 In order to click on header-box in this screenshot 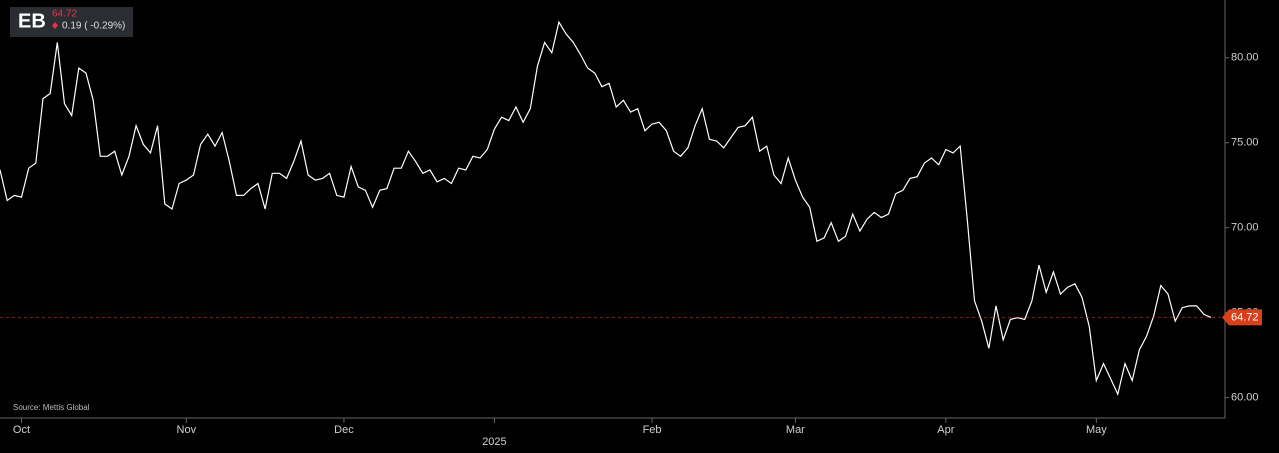, I will do `click(71, 22)`.